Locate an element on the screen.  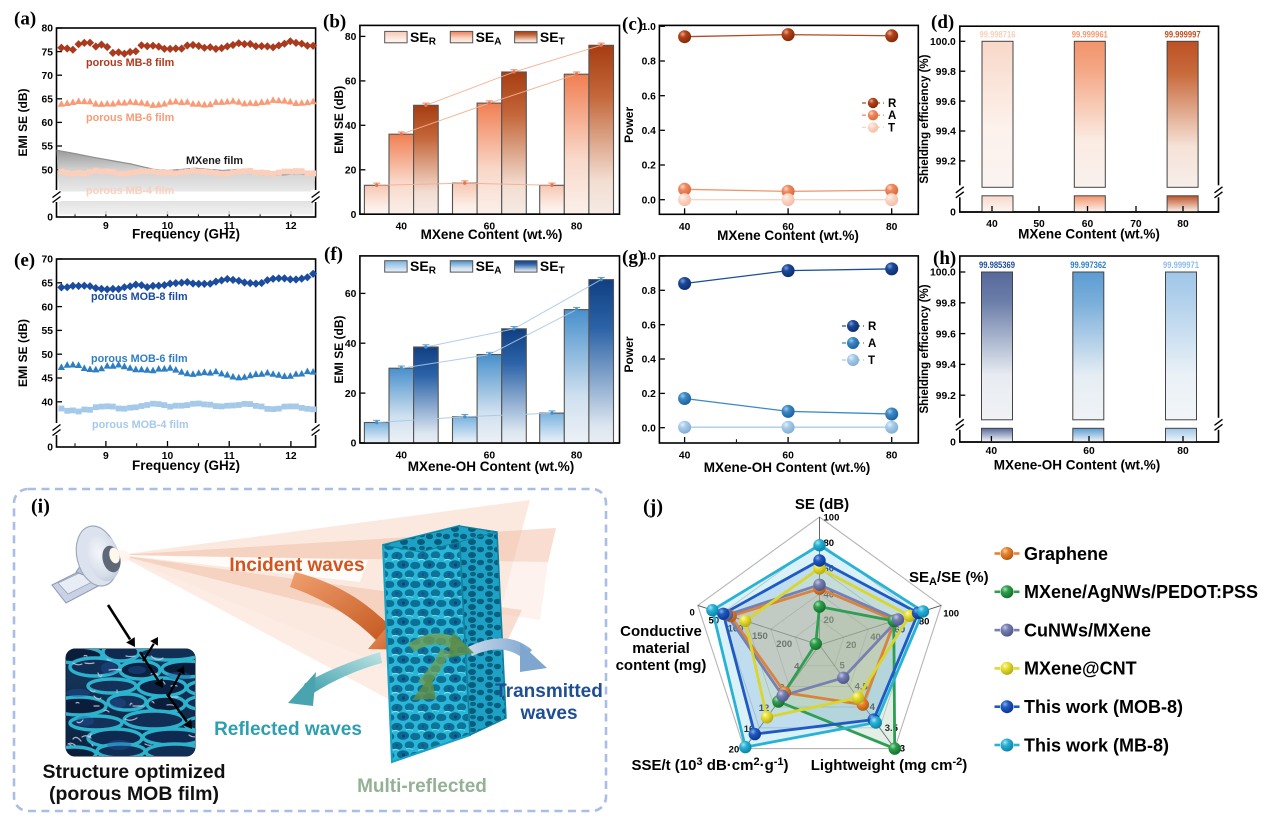
svg-text: This work (MB-8) is located at coordinates (1096, 745).